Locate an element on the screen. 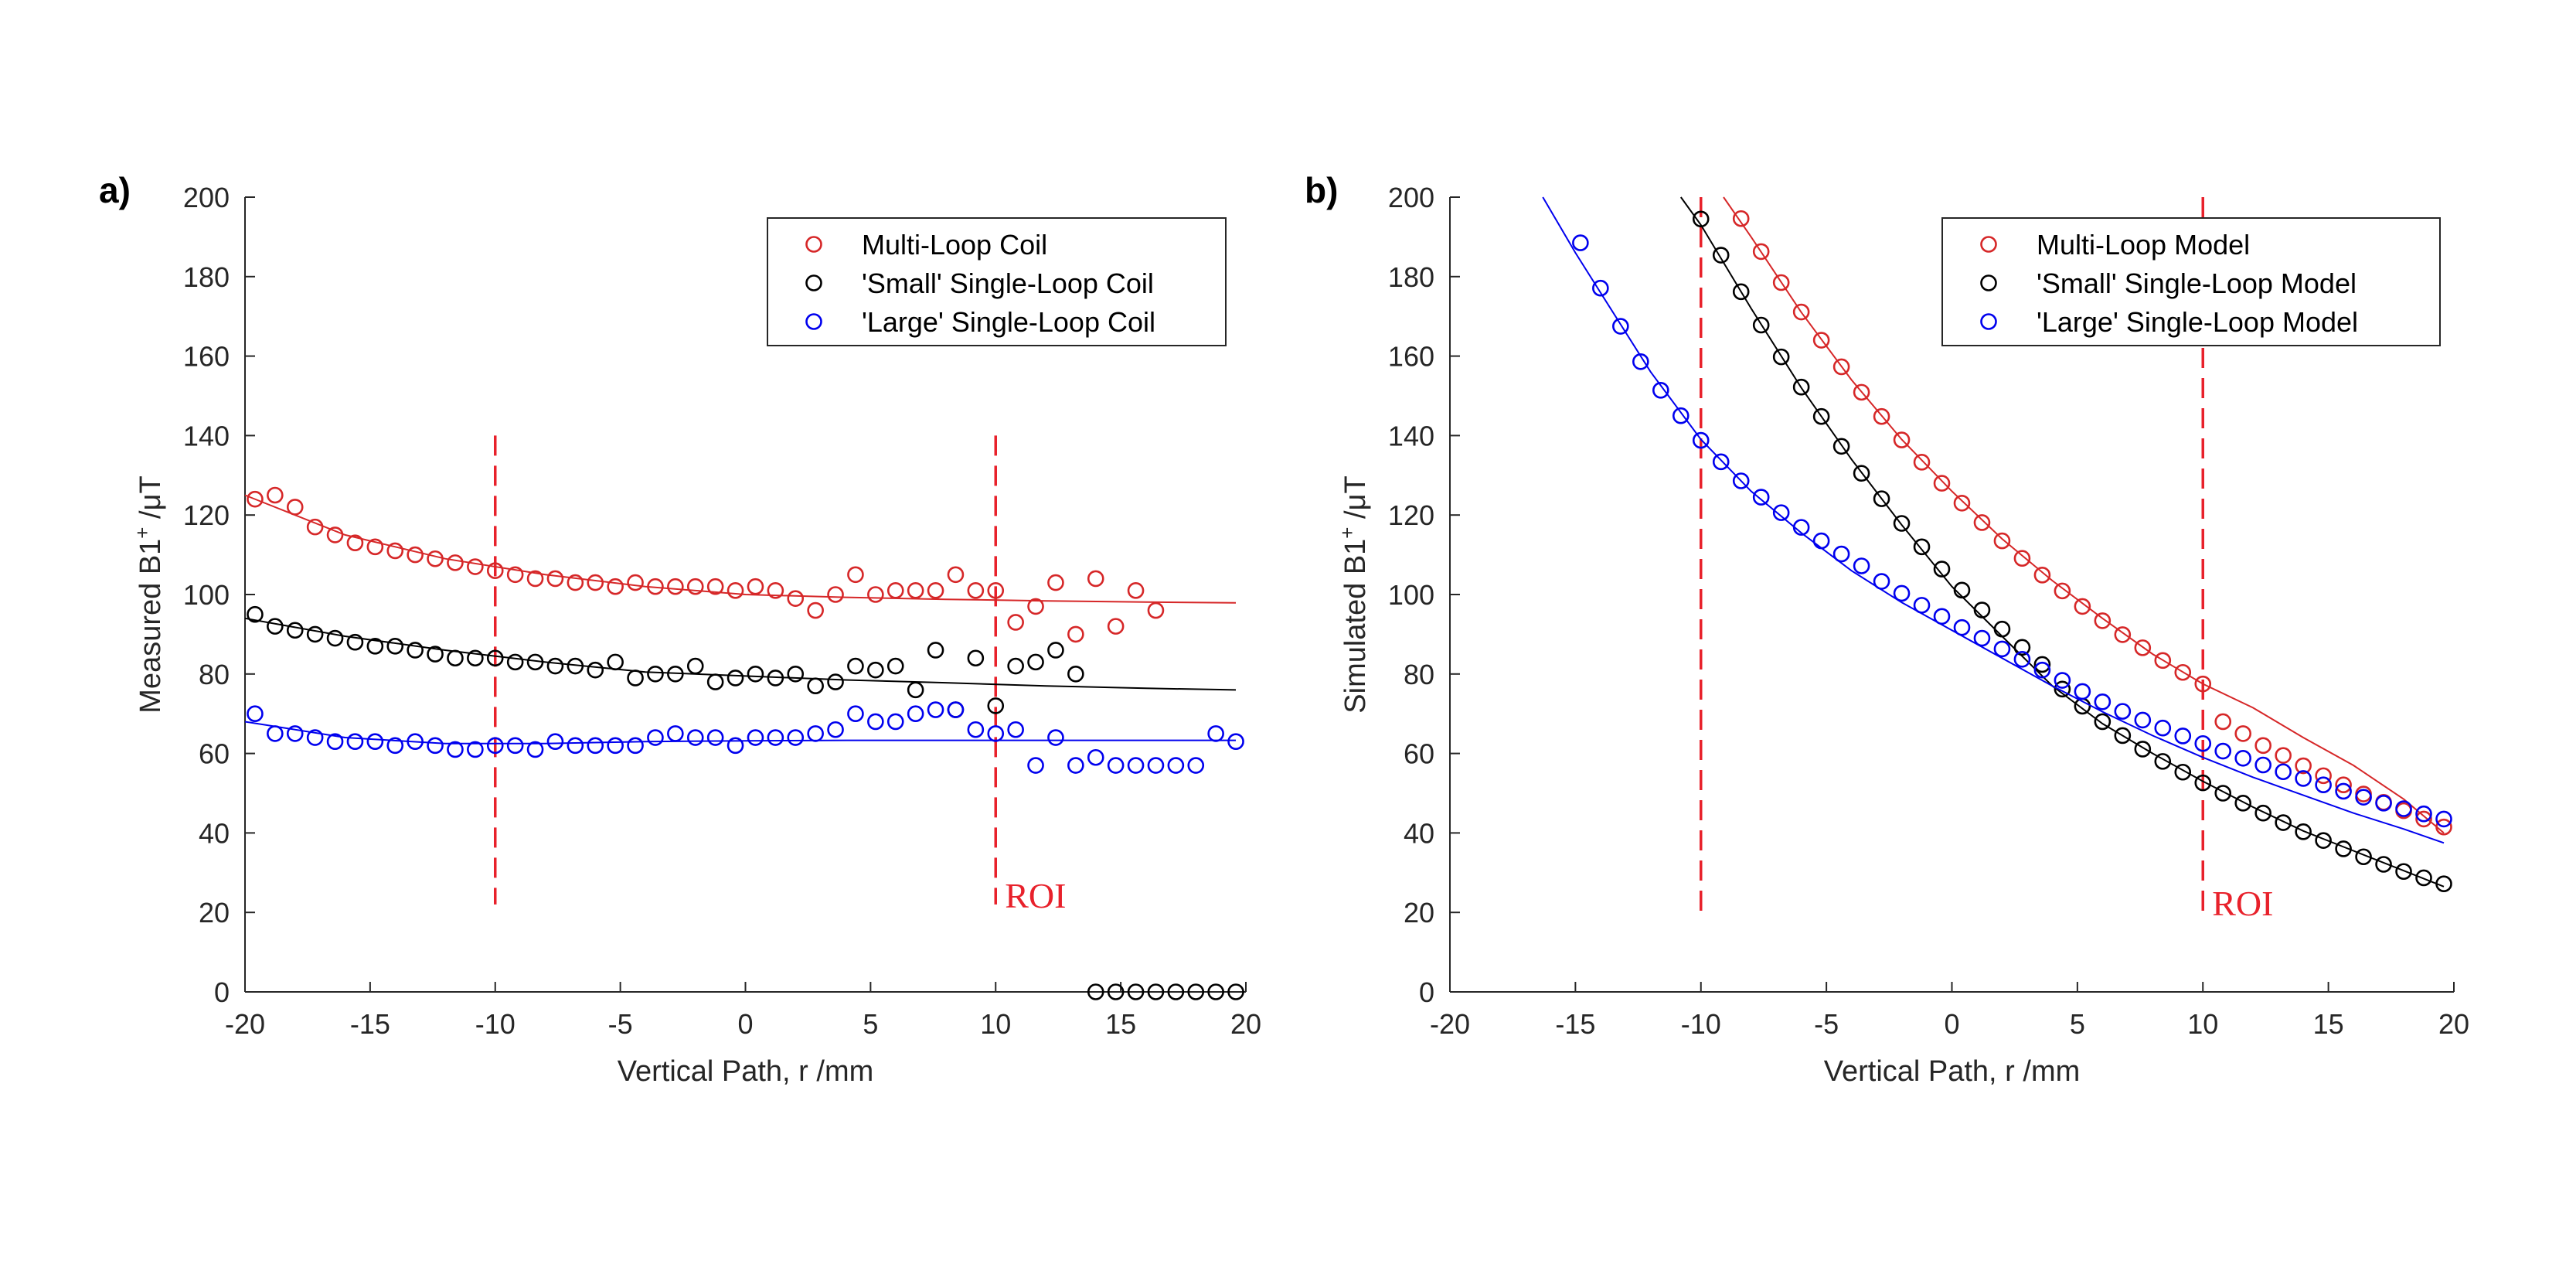  x-tick-label: -5 is located at coordinates (1827, 1024).